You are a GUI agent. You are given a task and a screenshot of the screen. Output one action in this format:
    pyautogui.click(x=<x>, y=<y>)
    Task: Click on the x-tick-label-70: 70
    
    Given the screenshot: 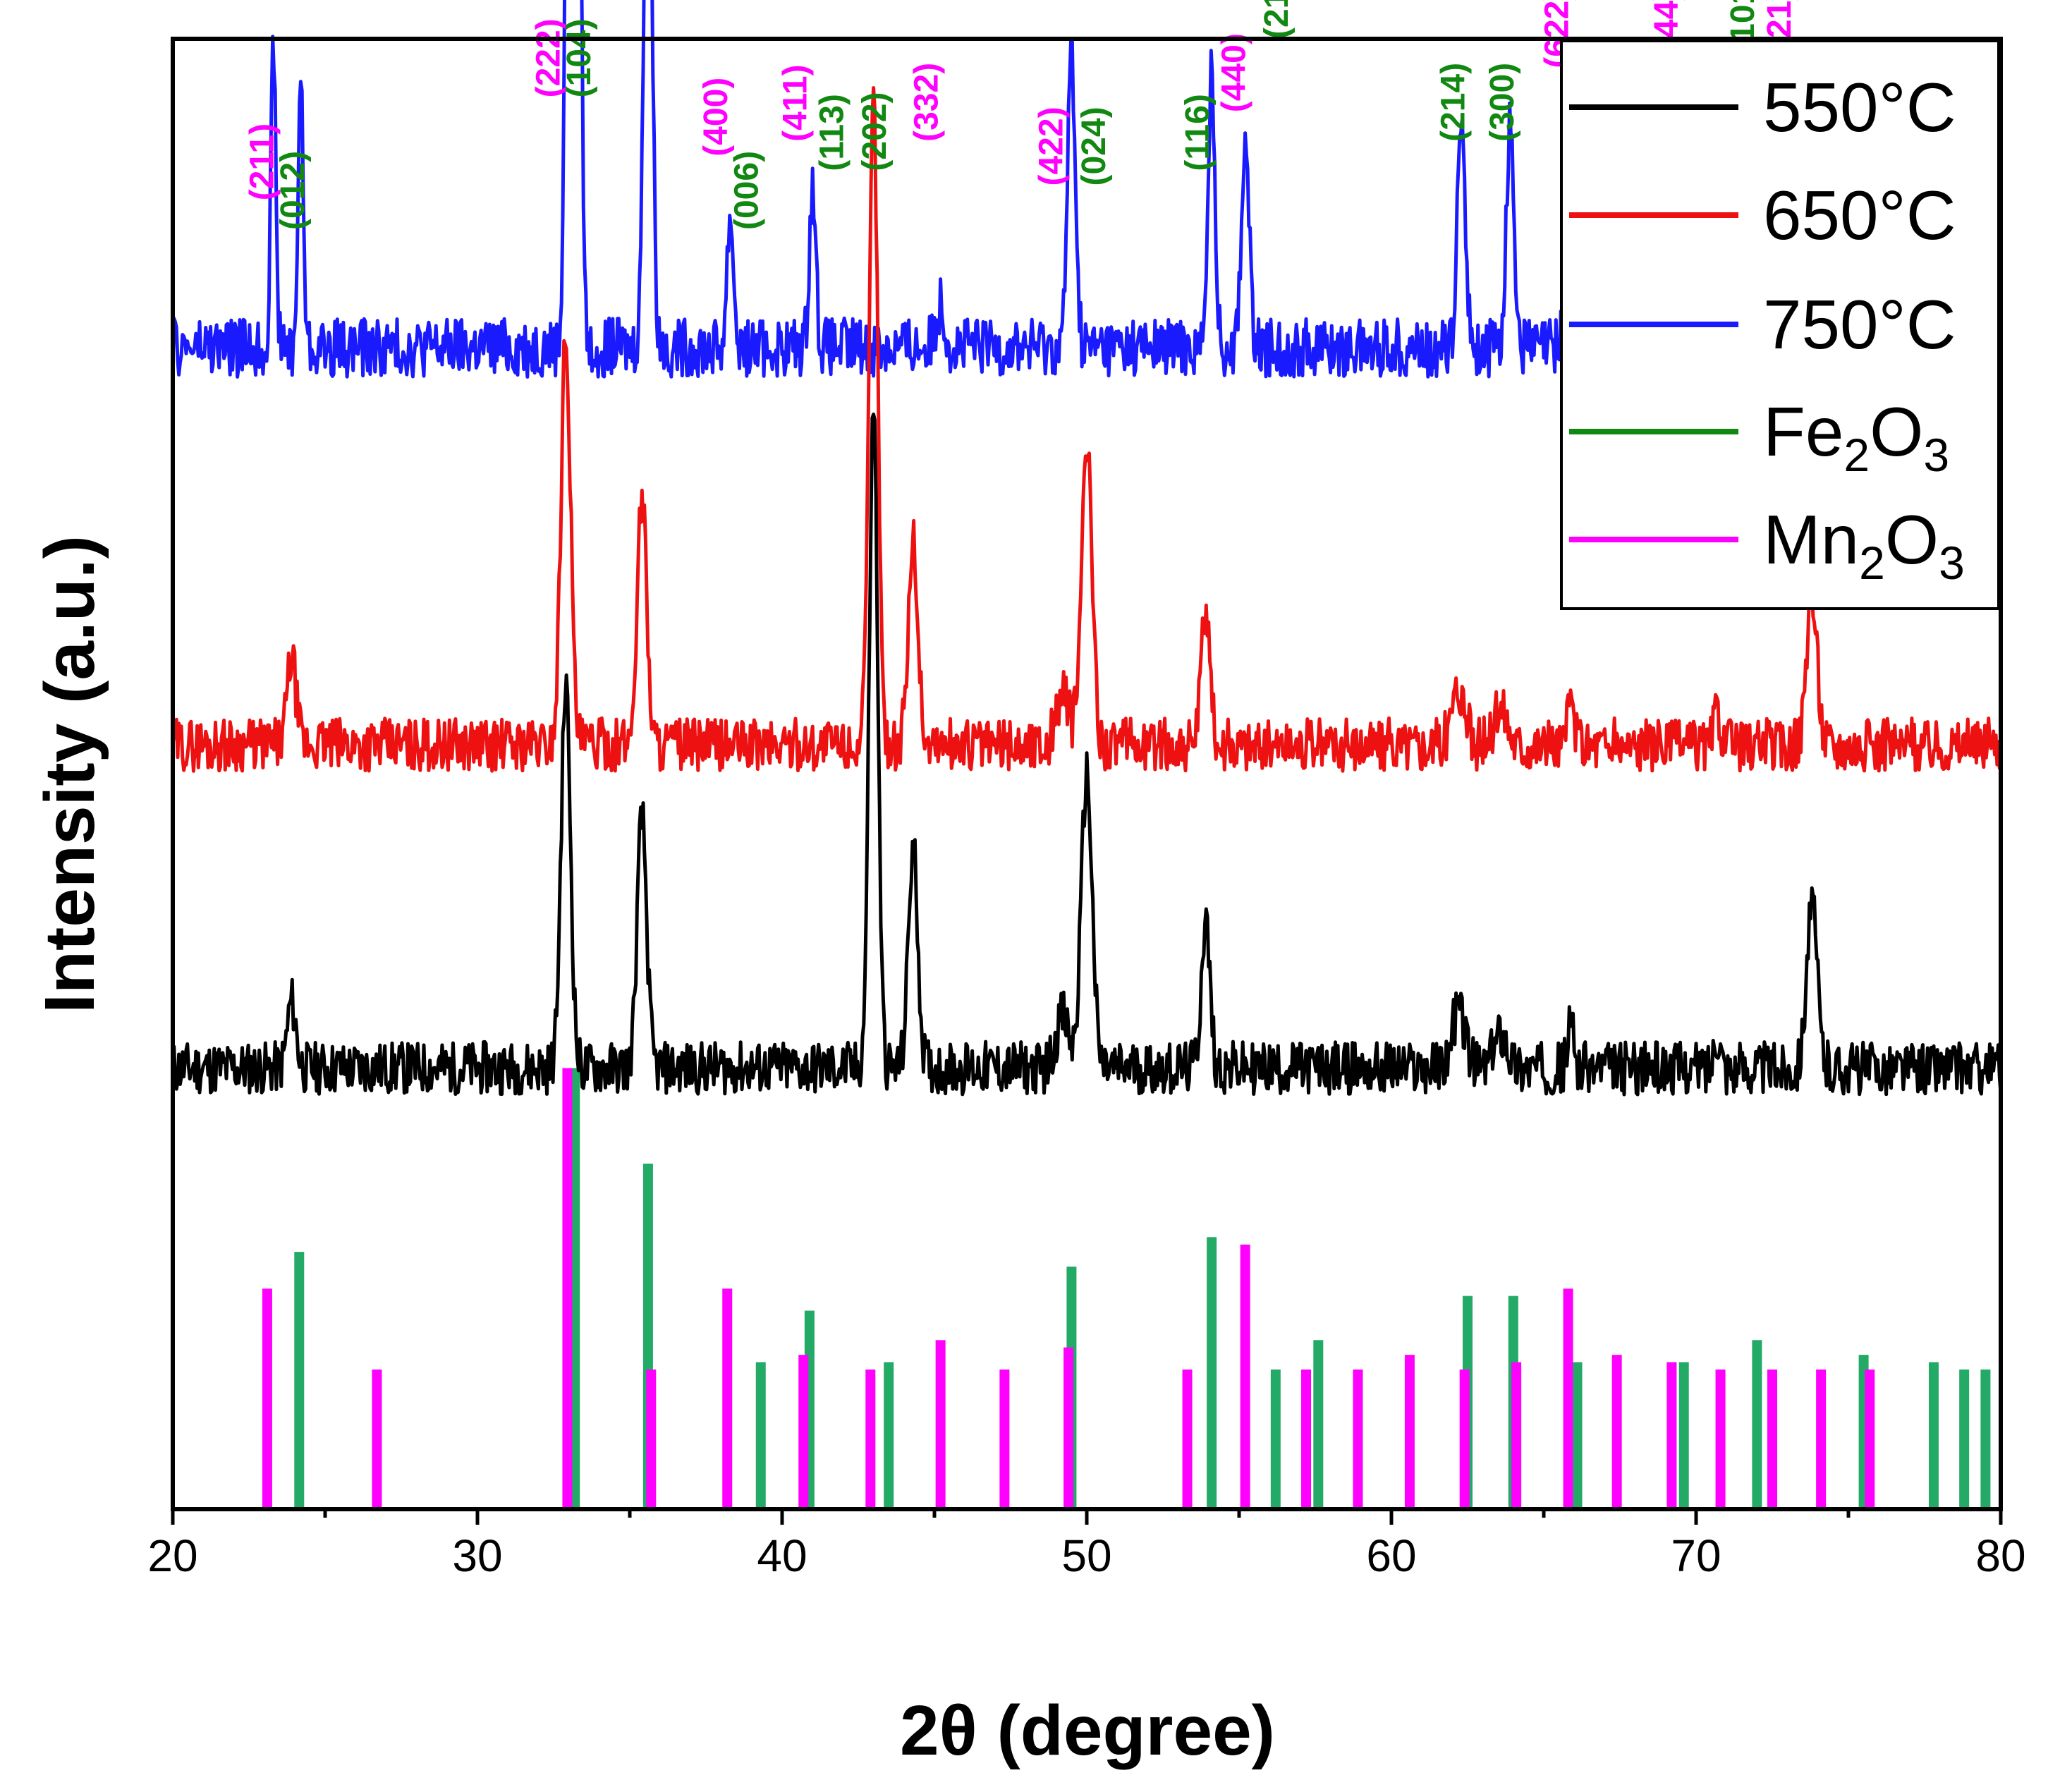 What is the action you would take?
    pyautogui.click(x=1696, y=1555)
    